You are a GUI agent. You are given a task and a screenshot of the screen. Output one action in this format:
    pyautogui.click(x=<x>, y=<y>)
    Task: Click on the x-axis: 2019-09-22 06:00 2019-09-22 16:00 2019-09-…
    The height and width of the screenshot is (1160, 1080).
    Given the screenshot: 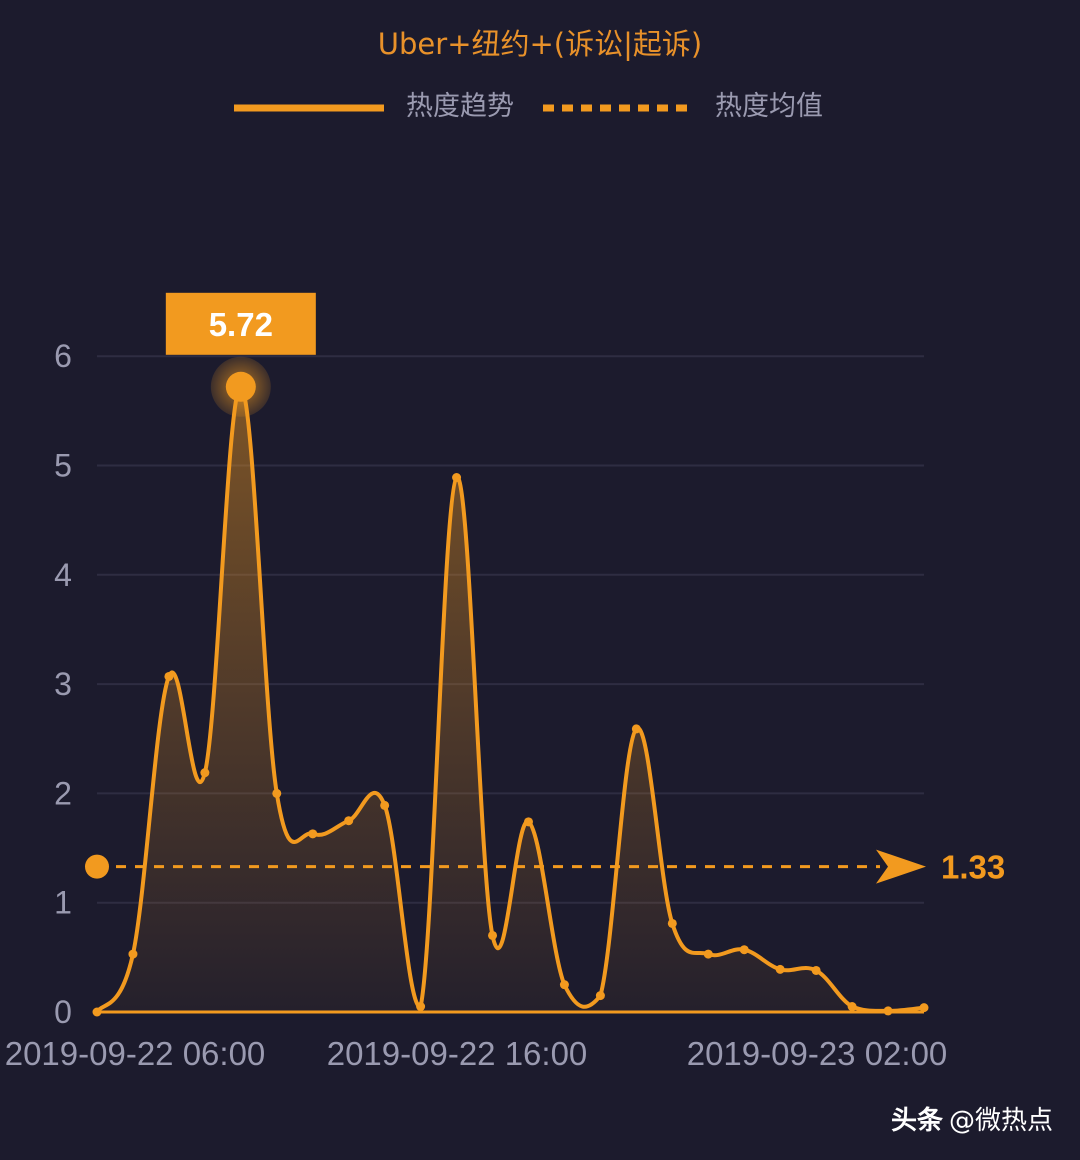 What is the action you would take?
    pyautogui.click(x=476, y=1053)
    